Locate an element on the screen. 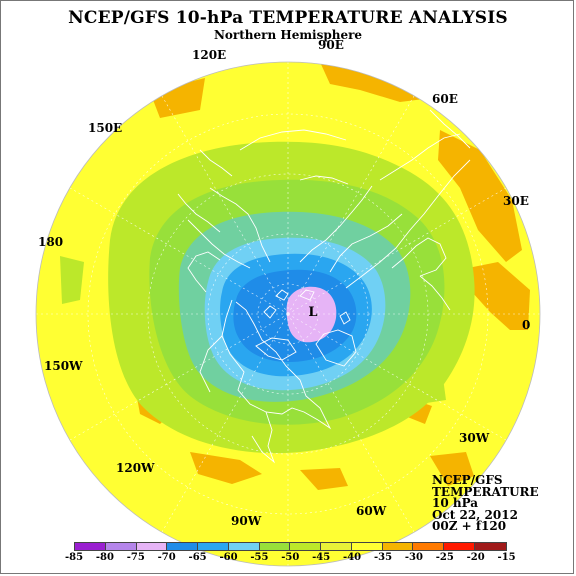  colorbar-tick-label: -55 is located at coordinates (259, 557).